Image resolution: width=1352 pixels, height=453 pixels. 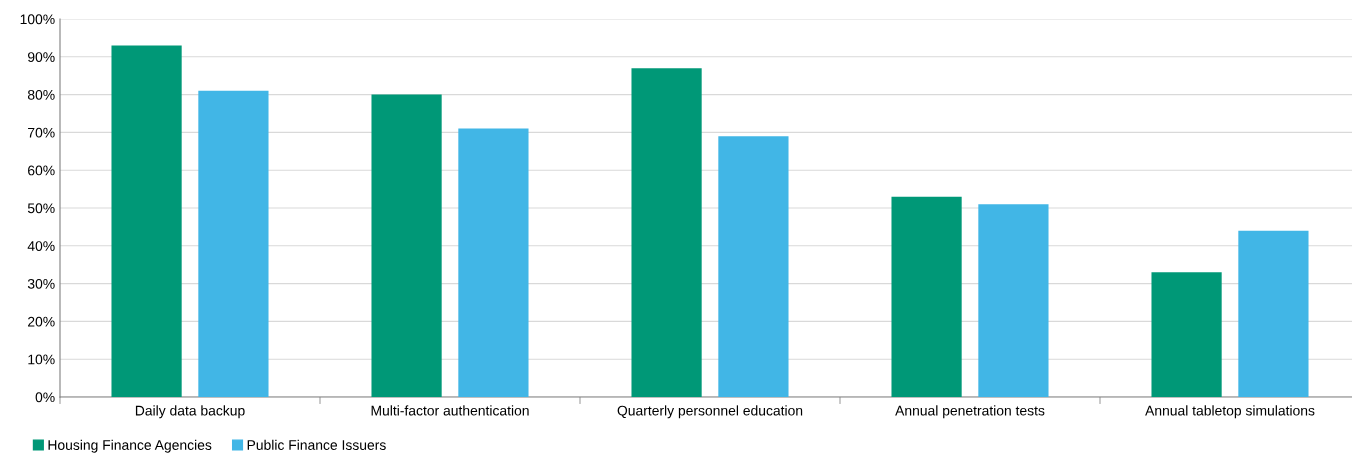 I want to click on y-tick-label: 100%, so click(x=37, y=19).